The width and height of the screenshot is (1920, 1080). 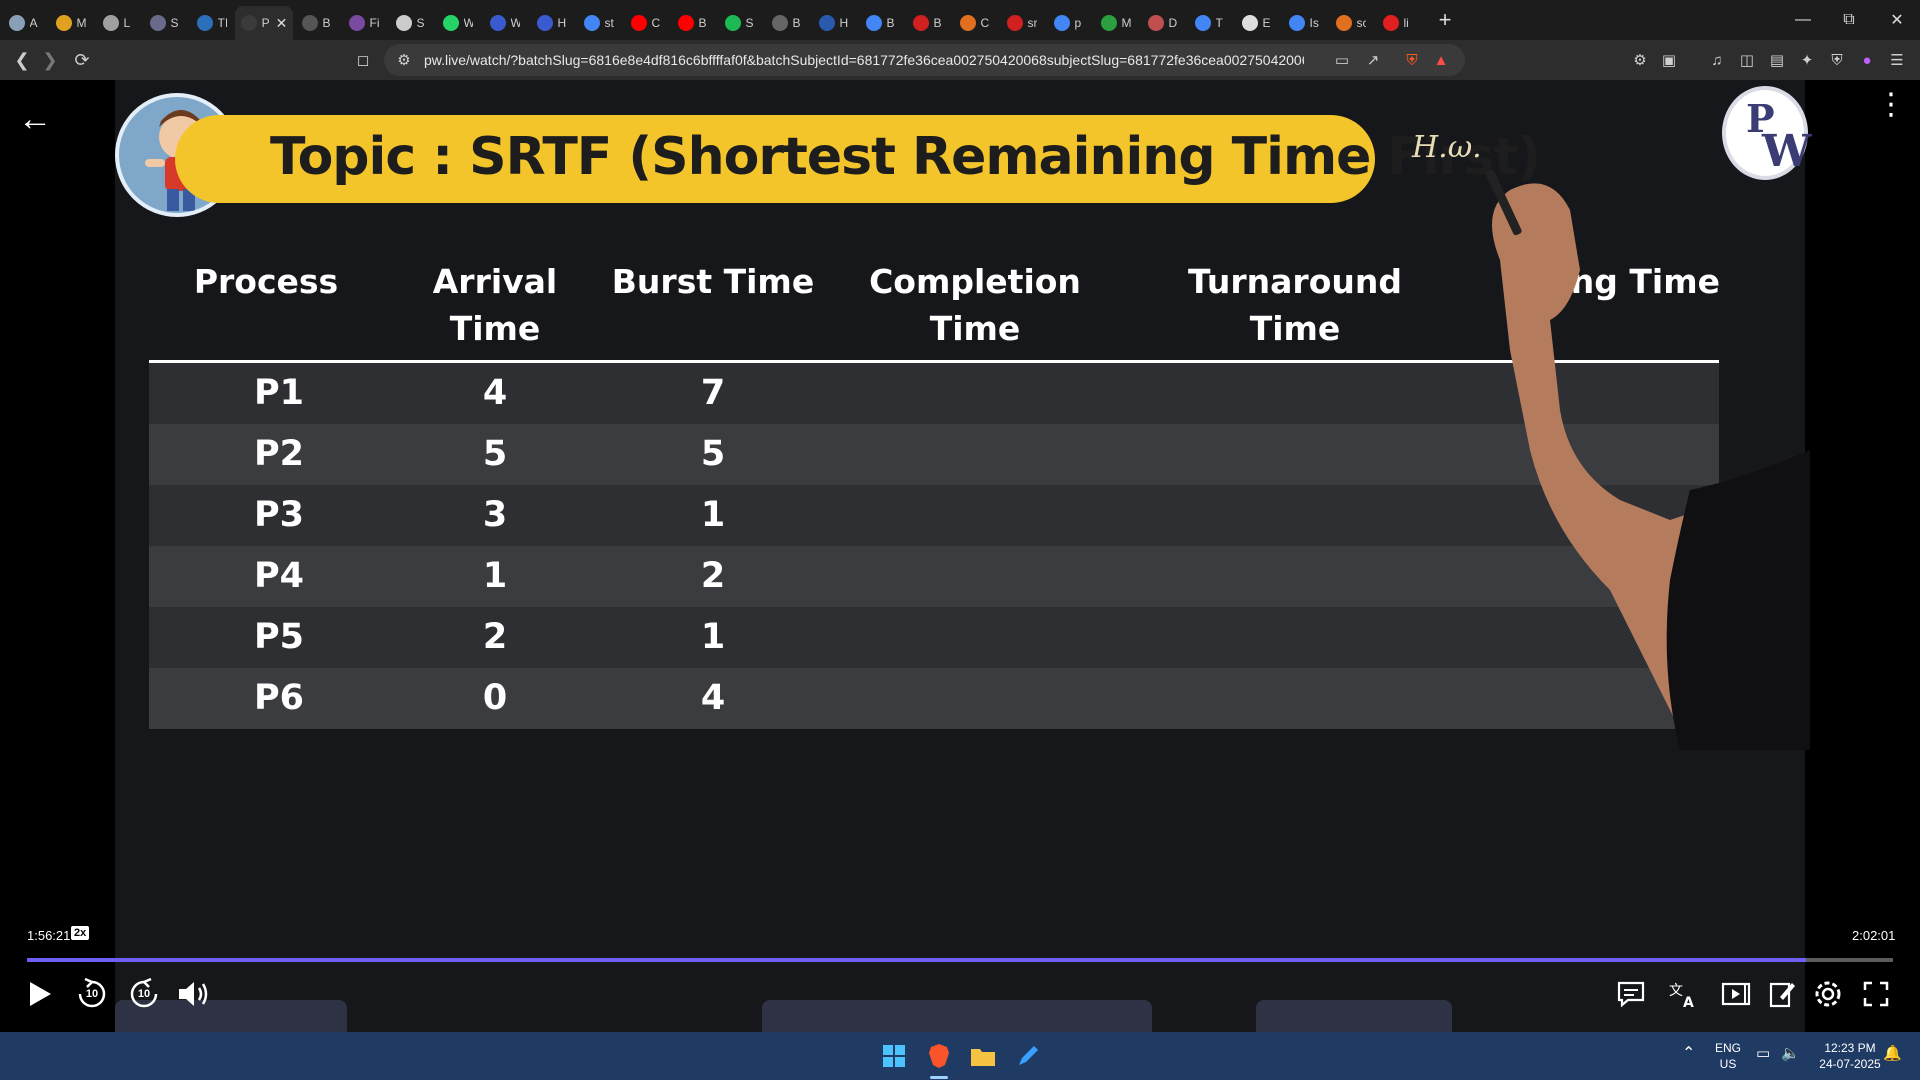 What do you see at coordinates (1689, 1053) in the screenshot?
I see `tray-chevron-icon: ⌃` at bounding box center [1689, 1053].